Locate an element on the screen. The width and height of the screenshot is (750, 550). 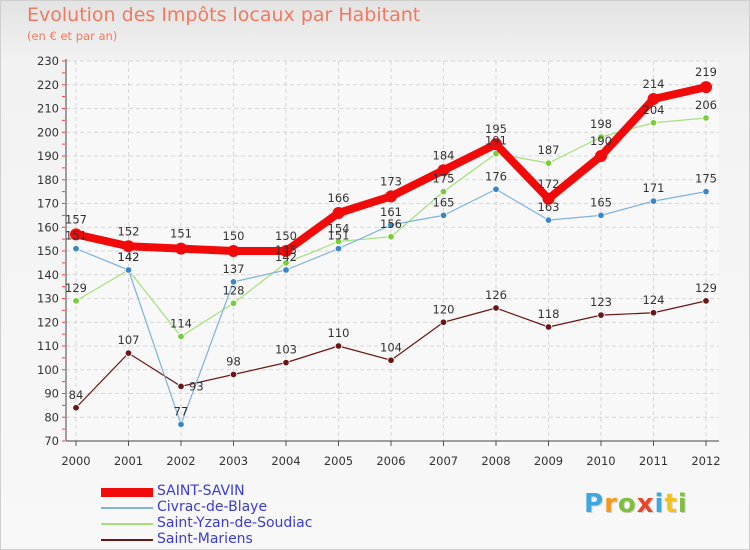
chart-subtitle: (en € et par an) is located at coordinates (72, 36).